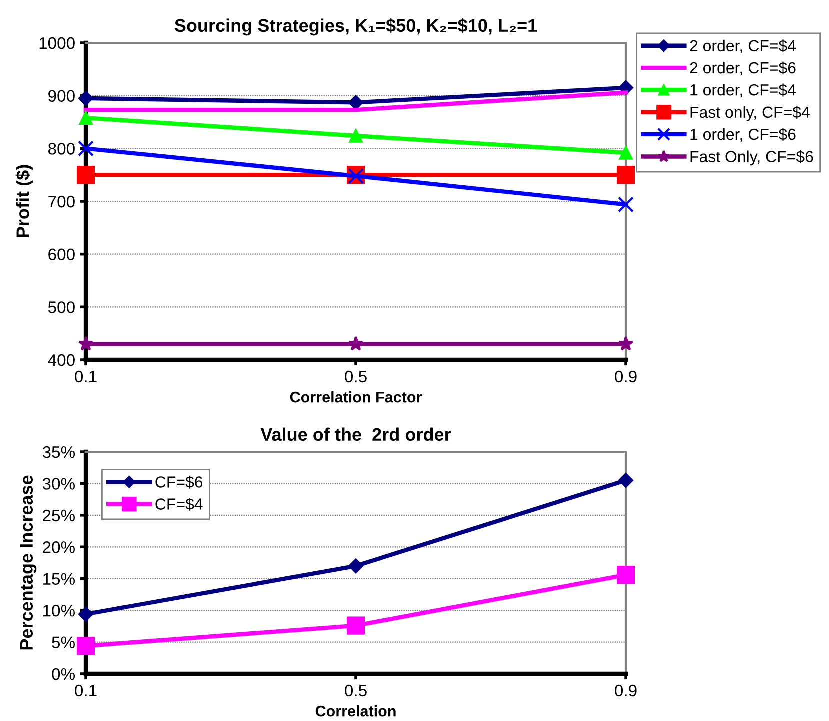 Image resolution: width=829 pixels, height=721 pixels. What do you see at coordinates (356, 27) in the screenshot?
I see `chart-title: Sourcing Strategies, K₁=$50, K₂=$10, L₂=1` at bounding box center [356, 27].